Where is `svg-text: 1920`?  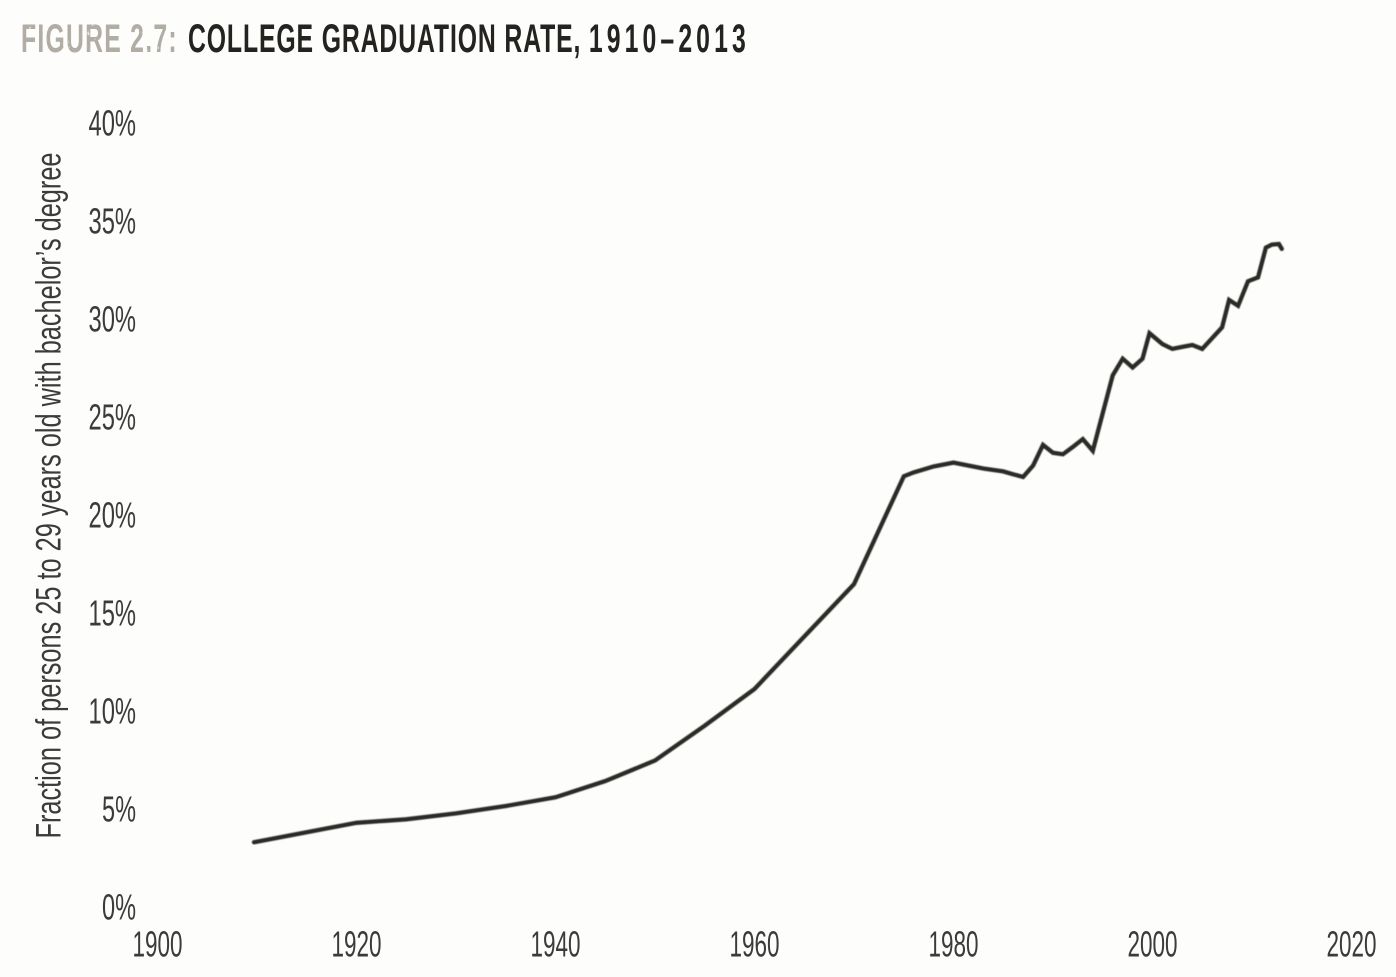
svg-text: 1920 is located at coordinates (357, 943).